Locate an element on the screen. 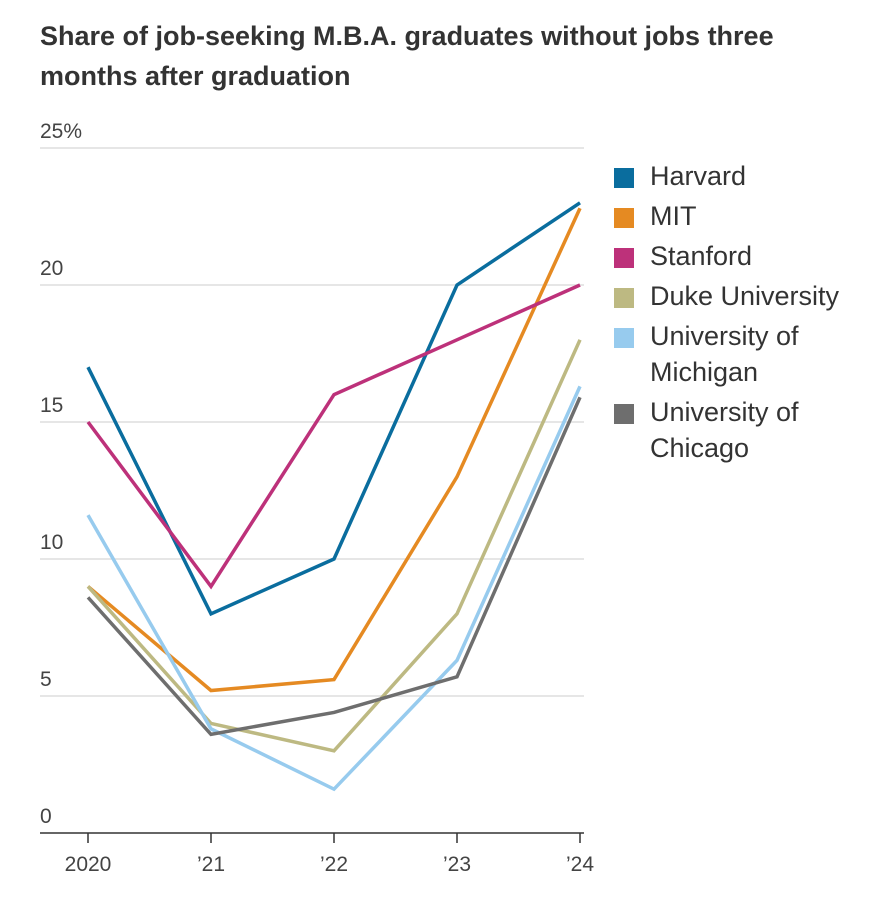 Image resolution: width=884 pixels, height=900 pixels. x-tick-label: 2020 is located at coordinates (88, 864).